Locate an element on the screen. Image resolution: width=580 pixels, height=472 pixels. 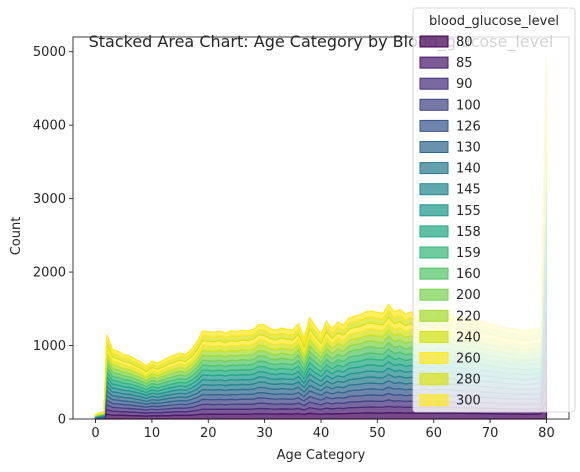
legend-label-90: 90 is located at coordinates (464, 84).